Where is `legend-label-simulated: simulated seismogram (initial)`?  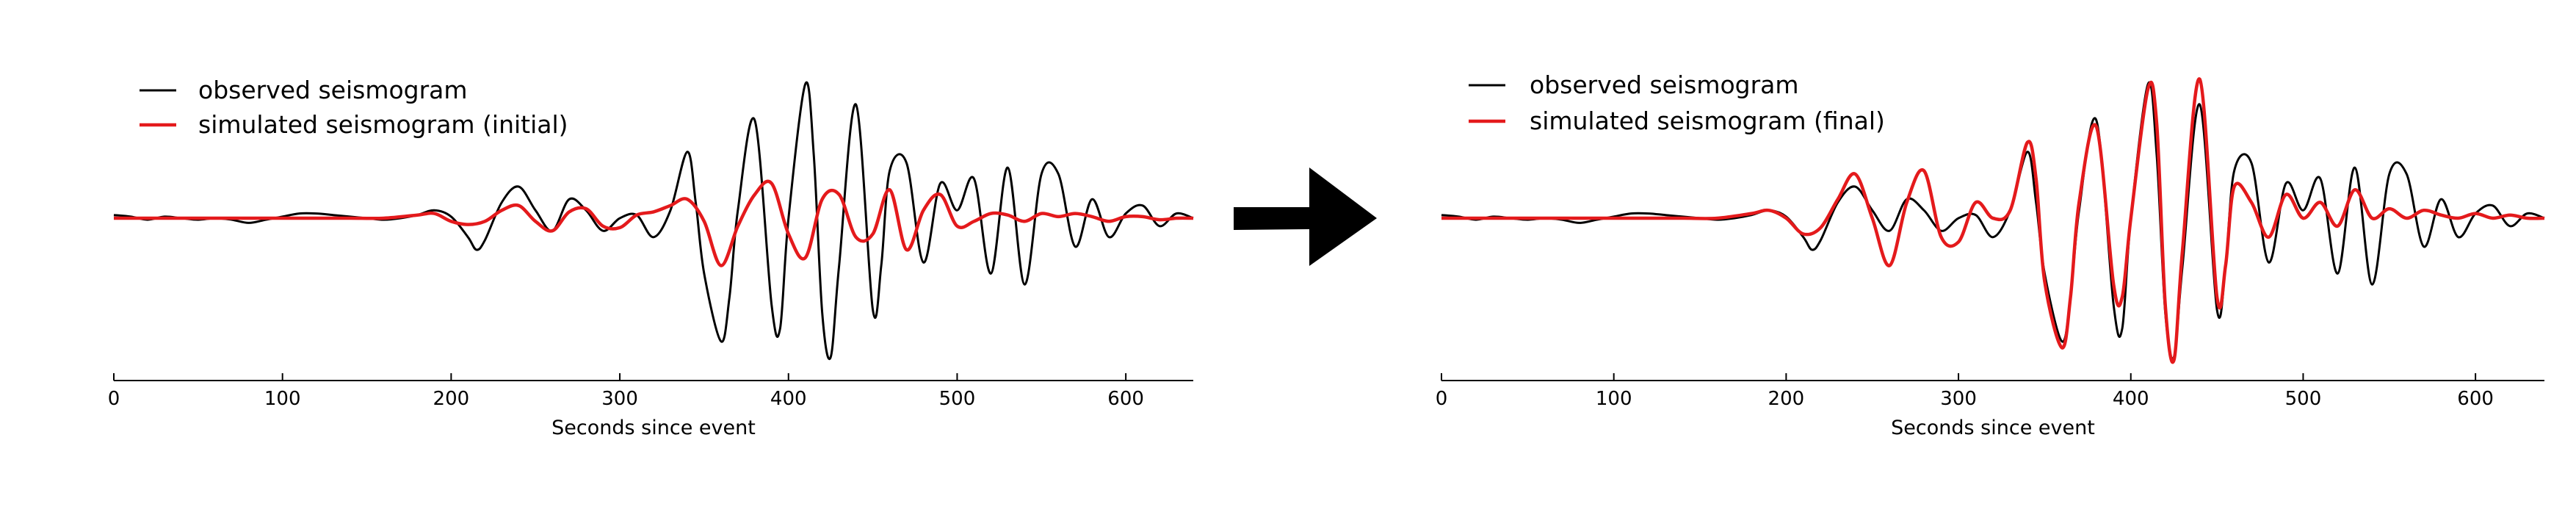 legend-label-simulated: simulated seismogram (initial) is located at coordinates (383, 125).